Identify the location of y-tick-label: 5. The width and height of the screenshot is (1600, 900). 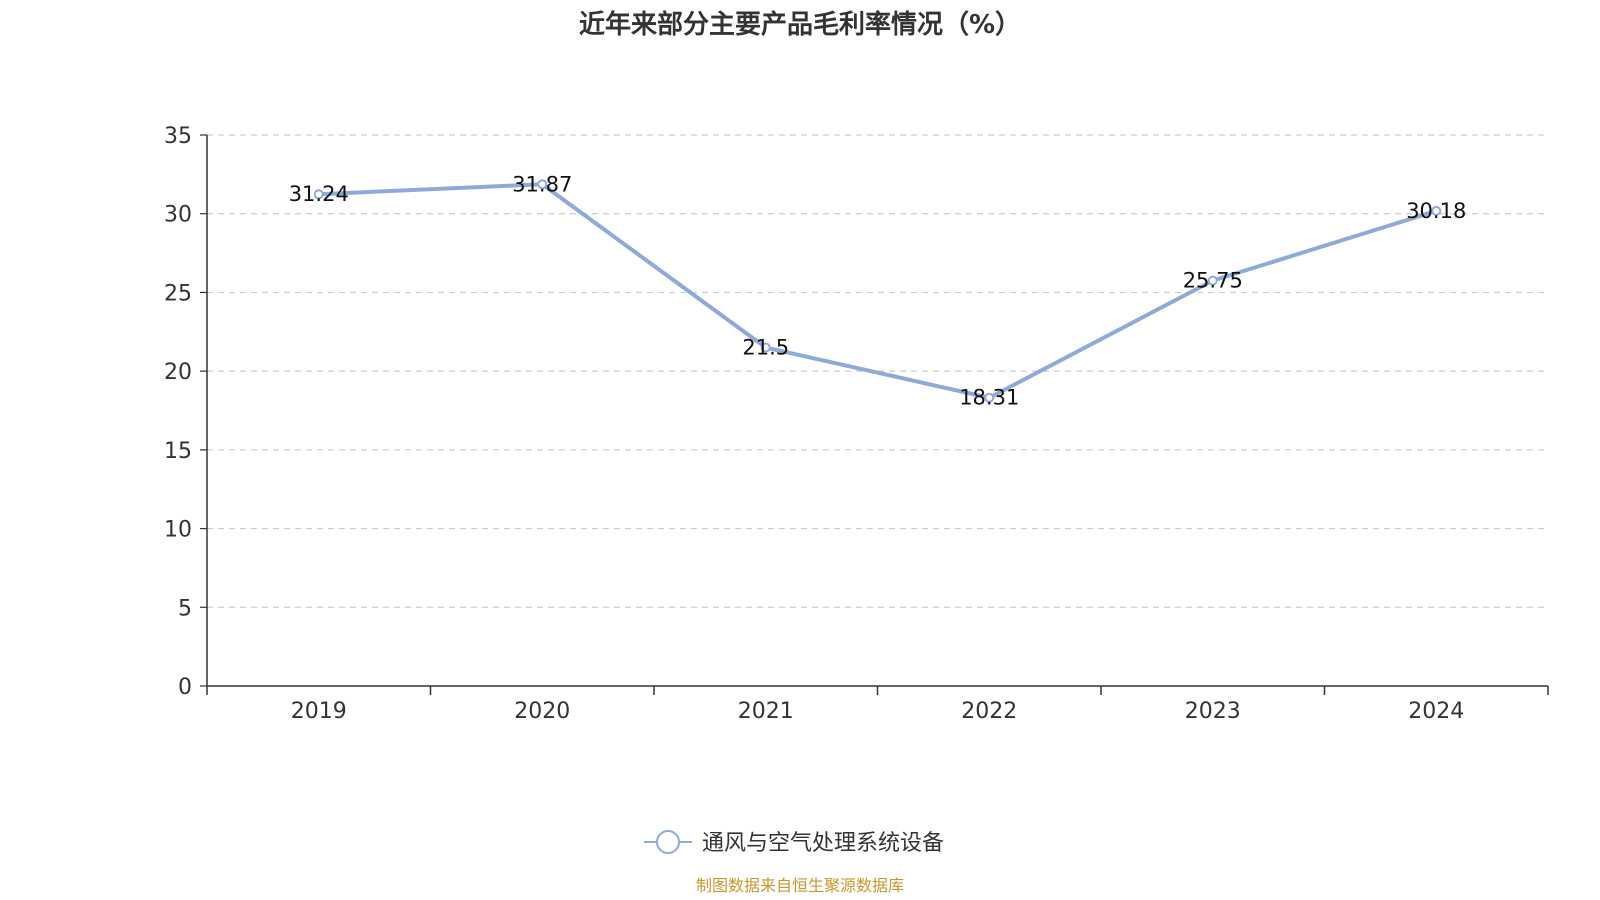
(185, 608).